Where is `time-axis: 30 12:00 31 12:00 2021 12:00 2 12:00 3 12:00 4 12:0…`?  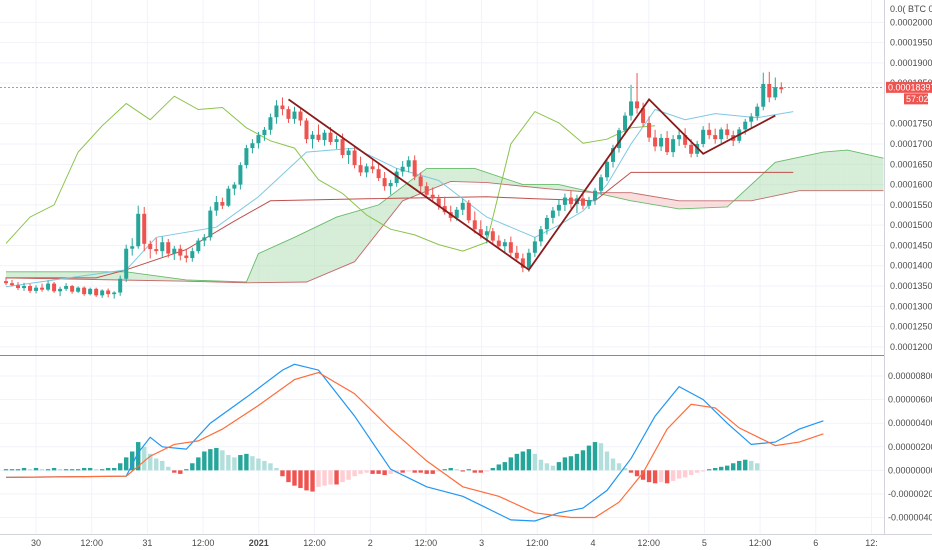
time-axis: 30 12:00 31 12:00 2021 12:00 2 12:00 3 12:00 4 12:0… is located at coordinates (454, 543).